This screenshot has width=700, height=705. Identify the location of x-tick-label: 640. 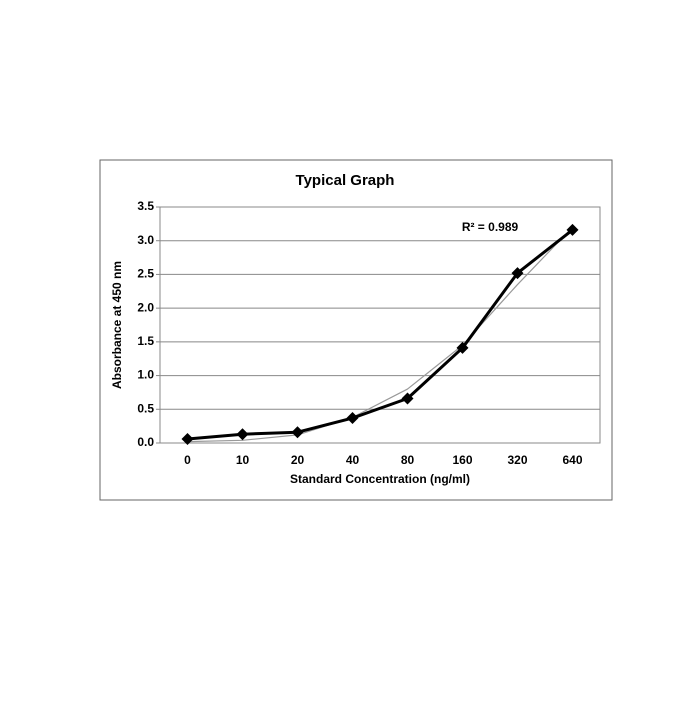
(572, 460).